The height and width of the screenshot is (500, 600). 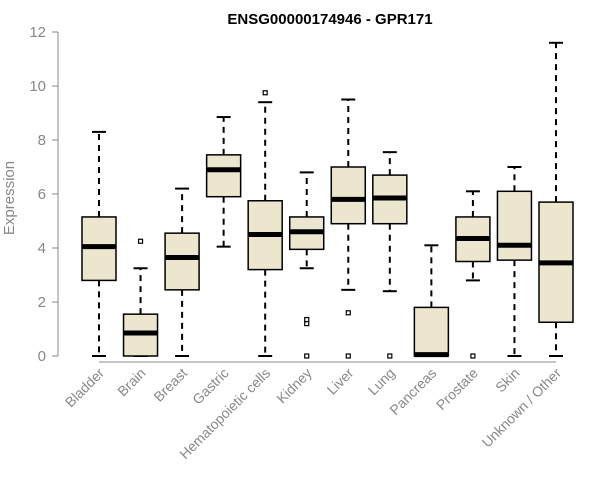 I want to click on y-tick-label: 12, so click(x=37, y=32).